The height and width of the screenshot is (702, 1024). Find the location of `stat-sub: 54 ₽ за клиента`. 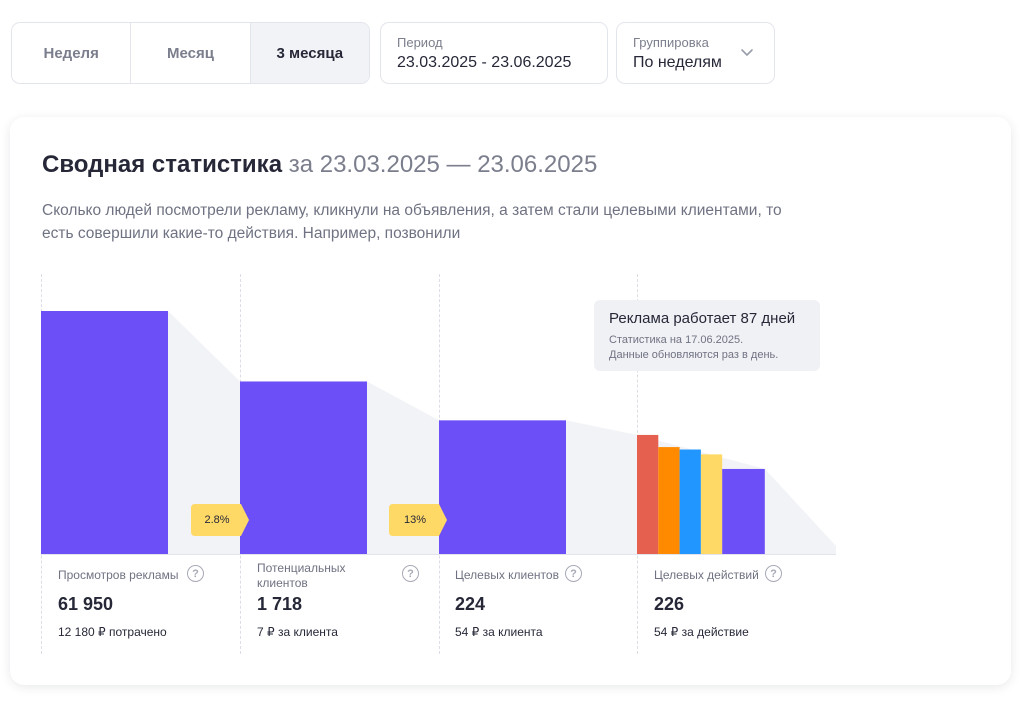

stat-sub: 54 ₽ за клиента is located at coordinates (499, 632).